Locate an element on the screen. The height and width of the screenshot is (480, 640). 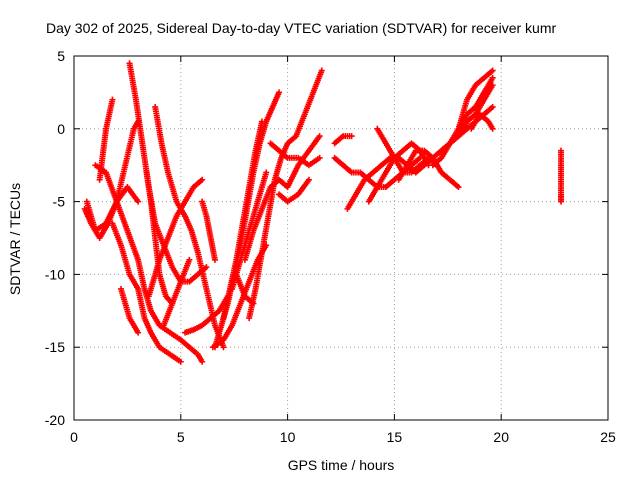
y-tick-label: 0 is located at coordinates (61, 129).